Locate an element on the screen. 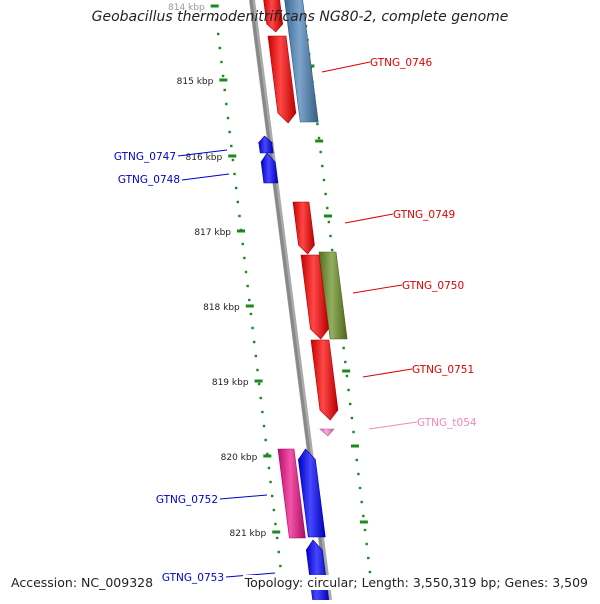 The height and width of the screenshot is (604, 600). kbp-label: 820 kbp is located at coordinates (239, 458).